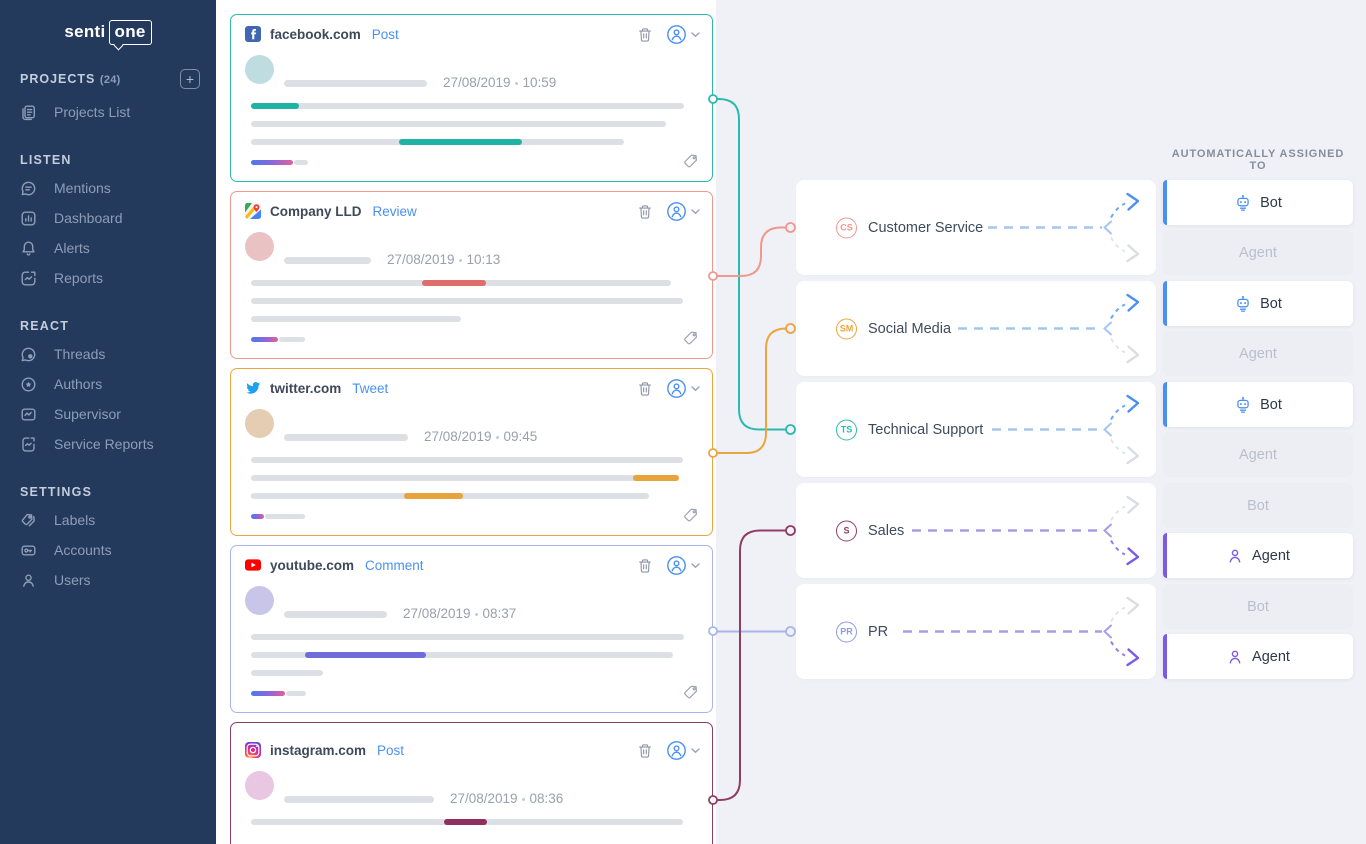 This screenshot has height=844, width=1366. I want to click on sidebar-item-threads: Threads, so click(108, 354).